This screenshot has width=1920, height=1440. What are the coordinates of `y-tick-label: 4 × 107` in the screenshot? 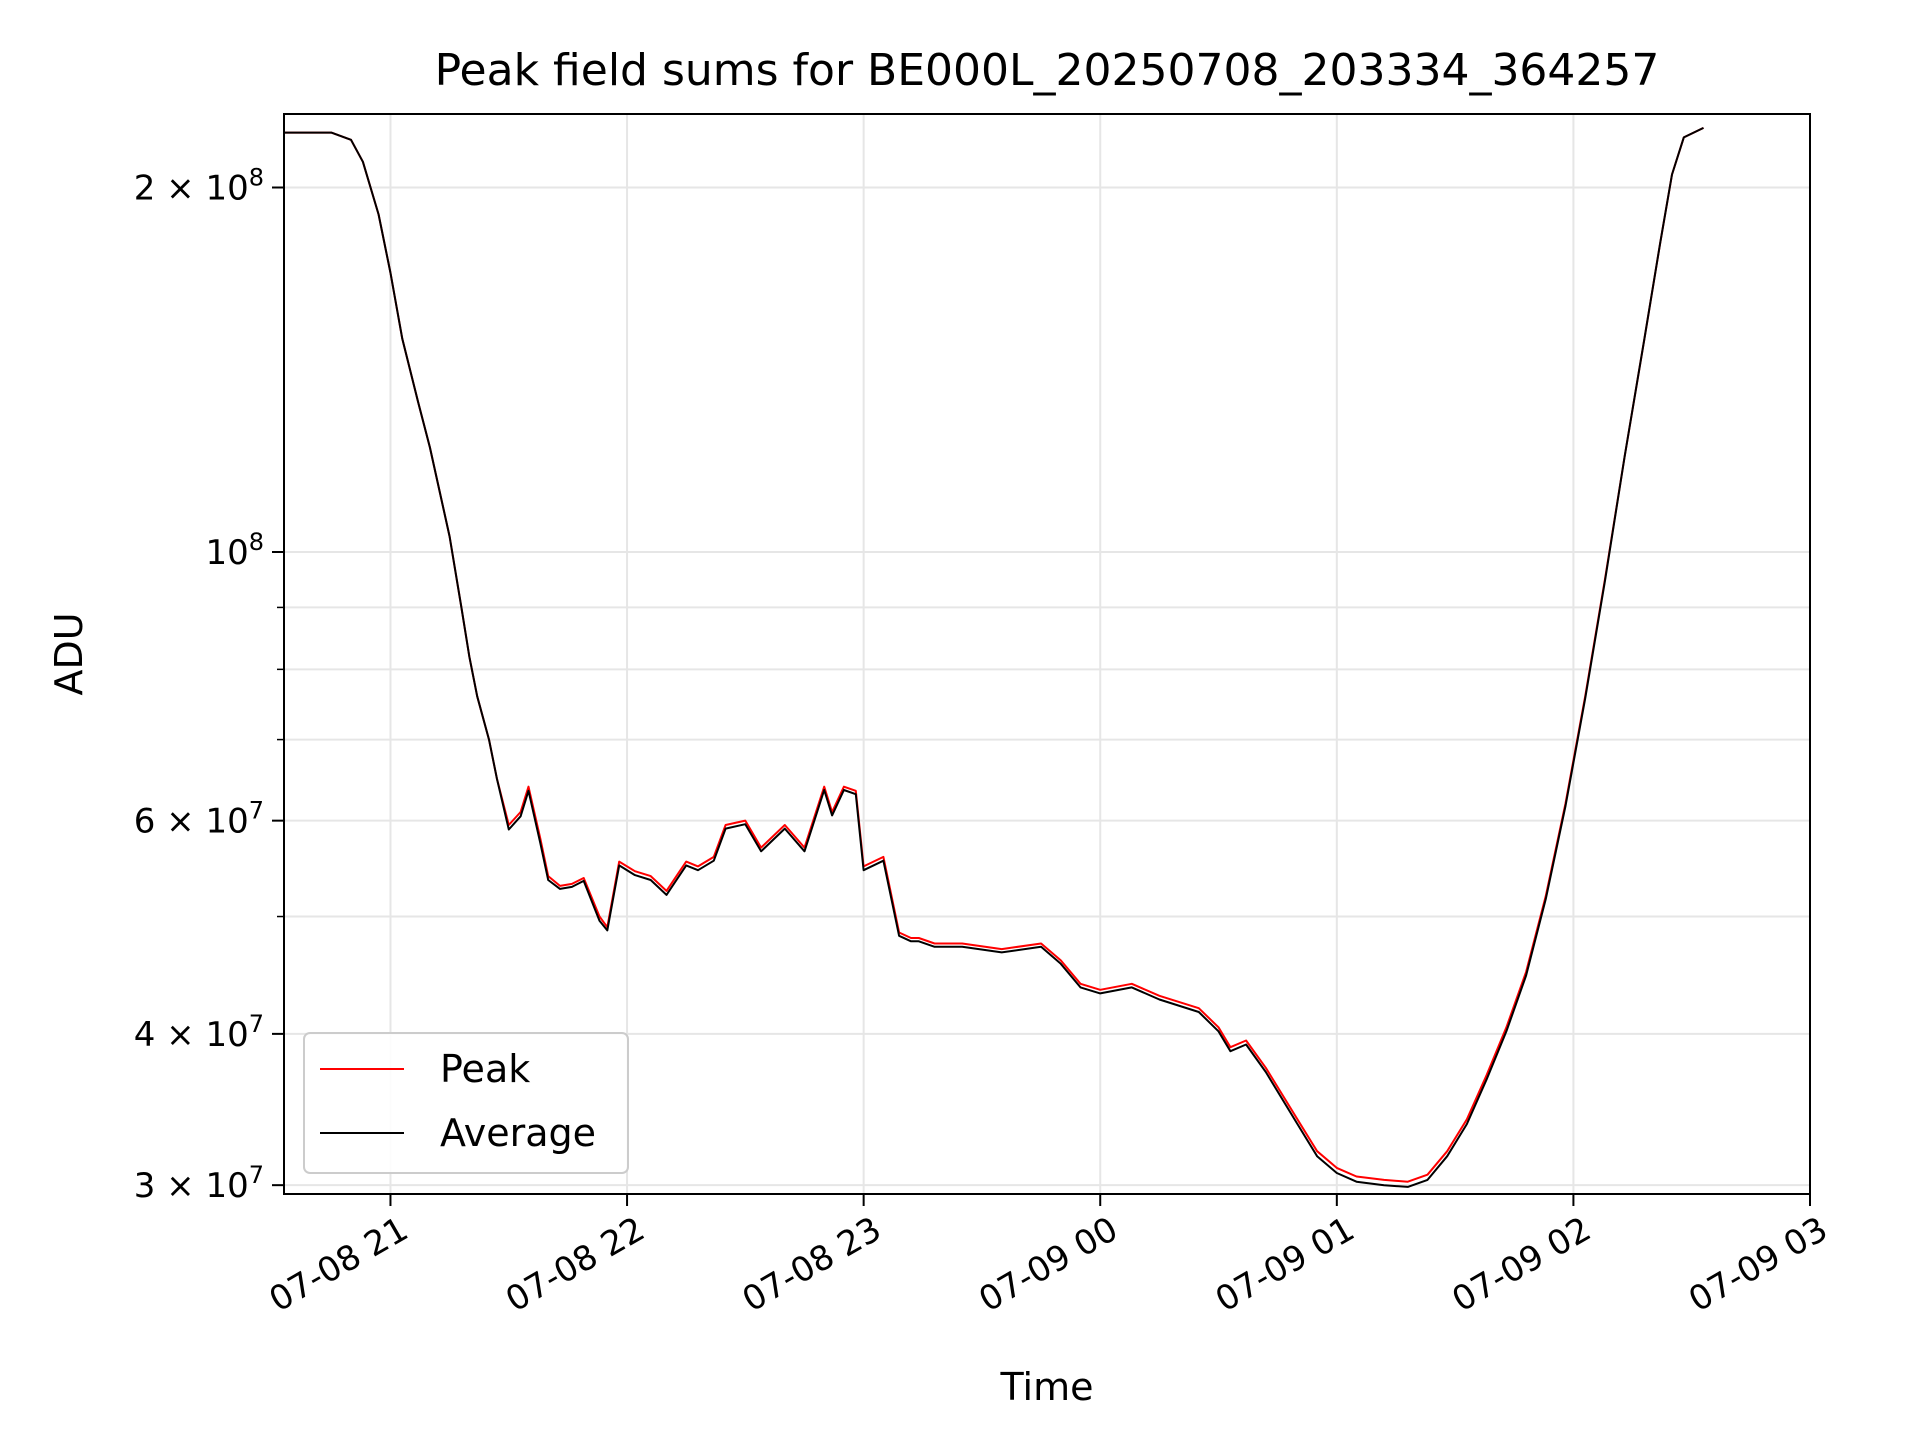 It's located at (199, 1032).